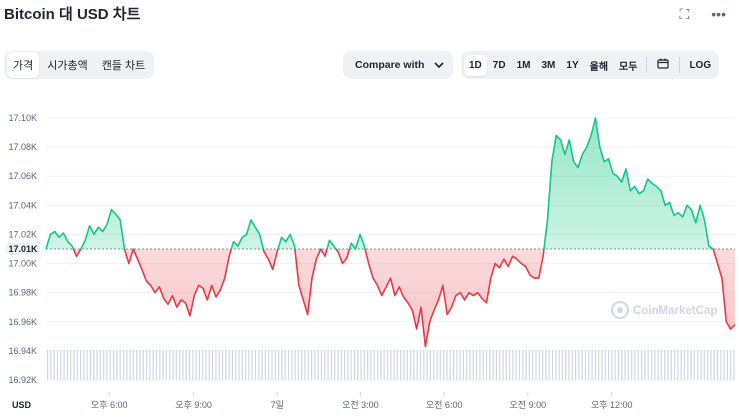 This screenshot has height=417, width=740. I want to click on y-tick-label: 16.94K, so click(22, 351).